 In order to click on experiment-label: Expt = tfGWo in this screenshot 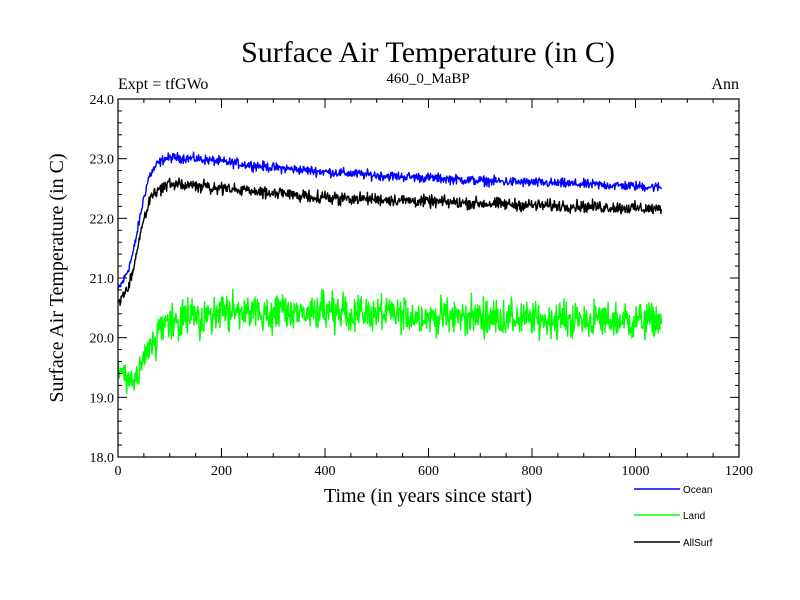, I will do `click(163, 84)`.